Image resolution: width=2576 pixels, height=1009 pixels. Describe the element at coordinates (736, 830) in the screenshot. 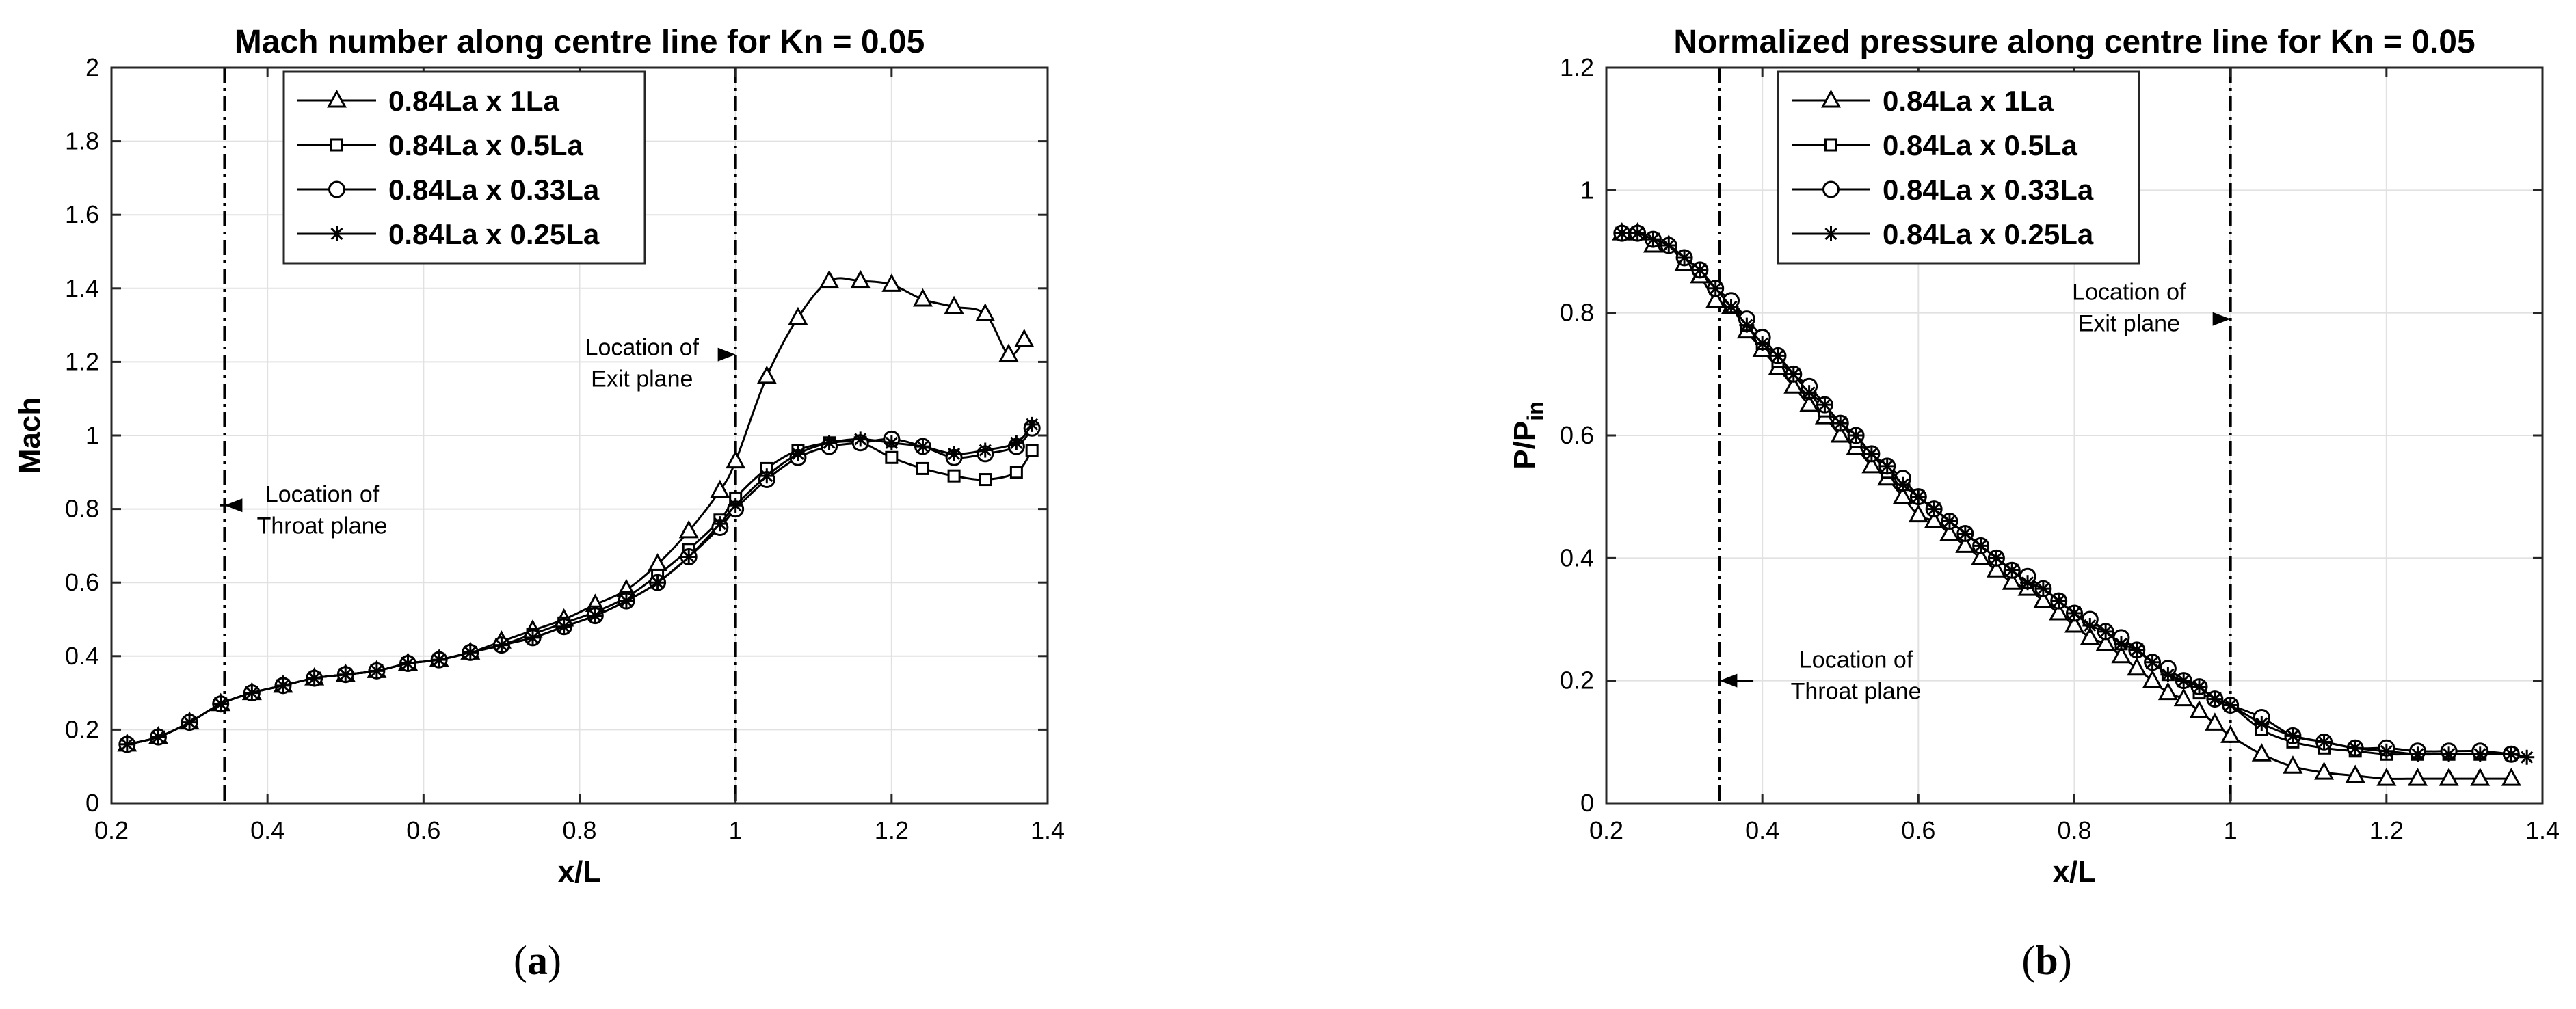

I see `x-tick-label: 1` at that location.